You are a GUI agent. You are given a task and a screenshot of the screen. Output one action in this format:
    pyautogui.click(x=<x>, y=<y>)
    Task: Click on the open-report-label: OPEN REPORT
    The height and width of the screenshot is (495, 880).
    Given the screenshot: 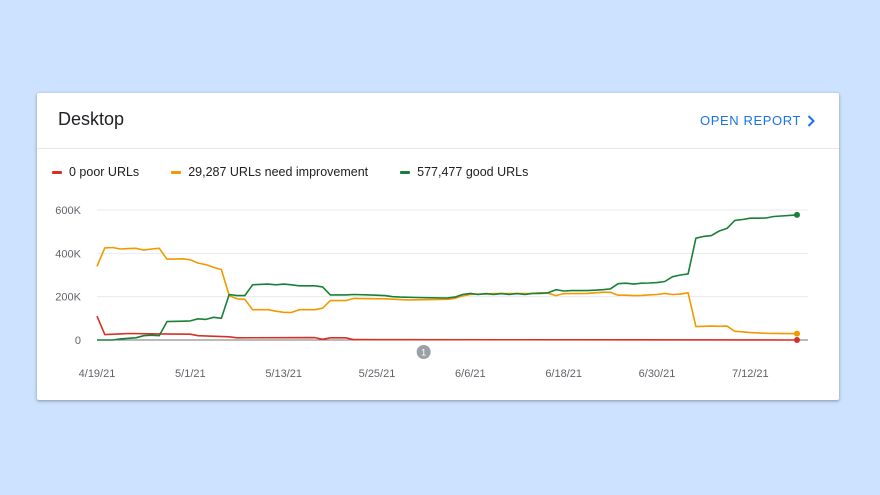 What is the action you would take?
    pyautogui.click(x=750, y=120)
    